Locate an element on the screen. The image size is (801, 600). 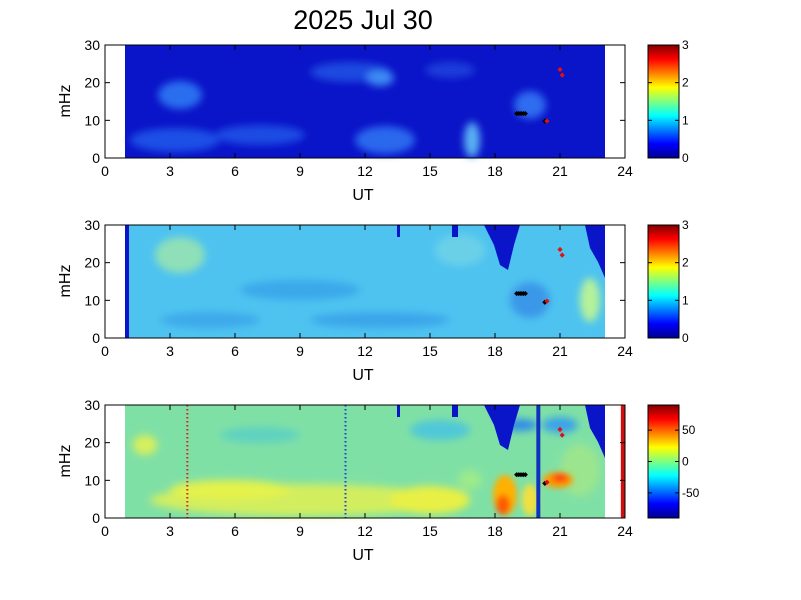
y-axis-1: 0 10 20 30 is located at coordinates (354, 101).